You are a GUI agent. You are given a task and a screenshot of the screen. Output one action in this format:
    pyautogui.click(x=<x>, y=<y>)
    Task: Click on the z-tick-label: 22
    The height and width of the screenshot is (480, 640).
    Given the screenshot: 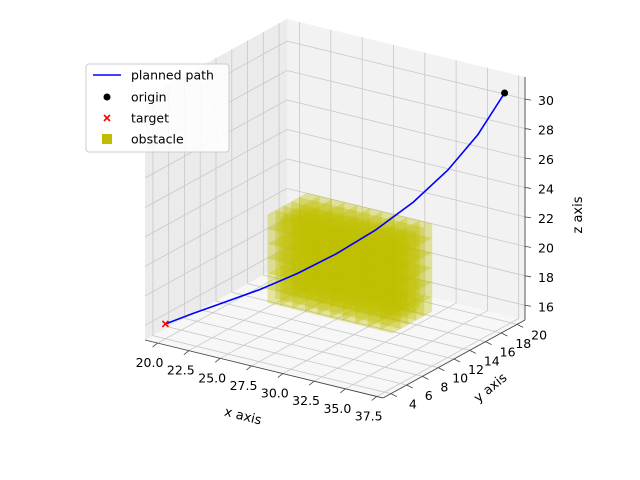 What is the action you would take?
    pyautogui.click(x=546, y=218)
    